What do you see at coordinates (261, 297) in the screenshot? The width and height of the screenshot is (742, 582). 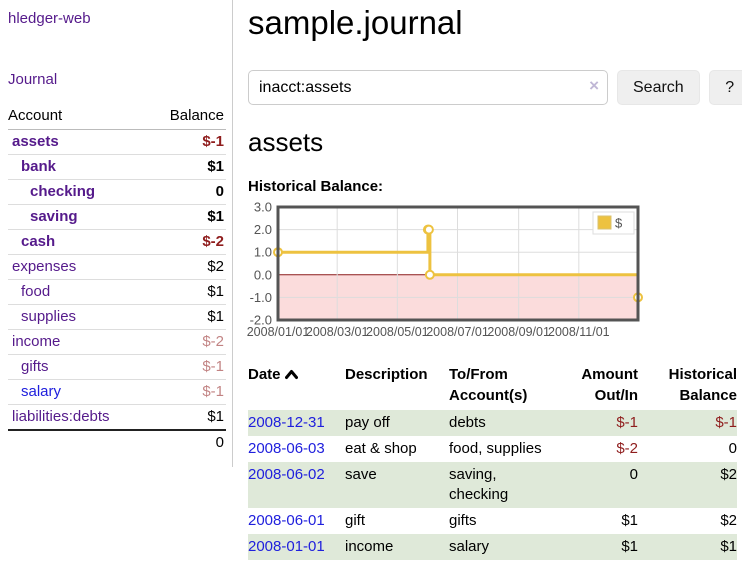 I see `chart-y-tick-label: -1.0` at bounding box center [261, 297].